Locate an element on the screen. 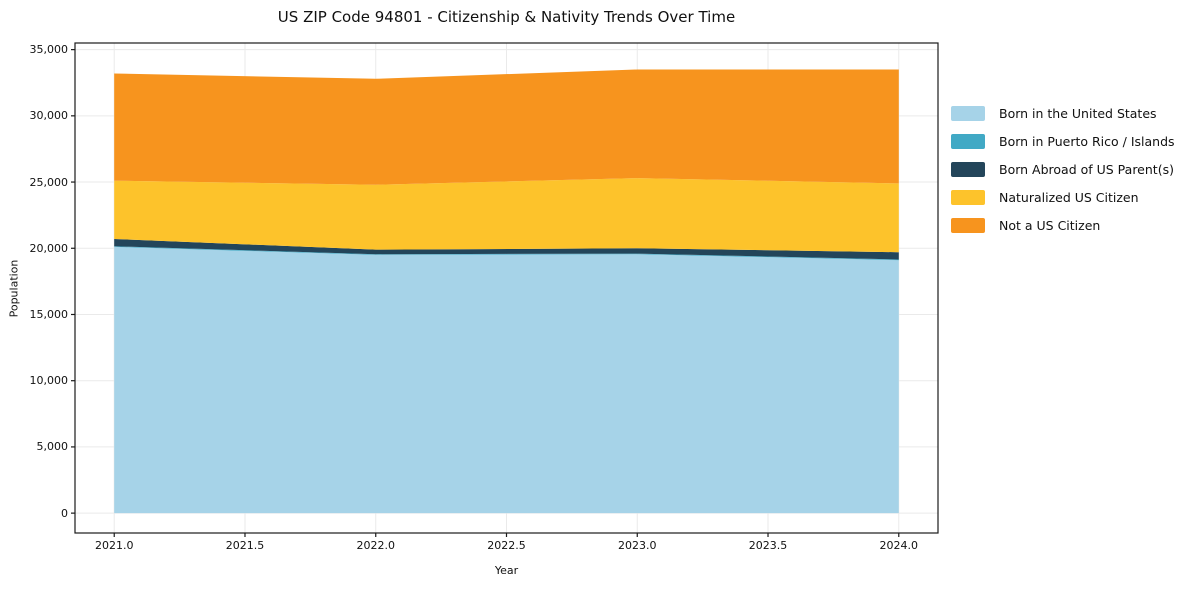  y-tick-label: 15,000 is located at coordinates (49, 314).